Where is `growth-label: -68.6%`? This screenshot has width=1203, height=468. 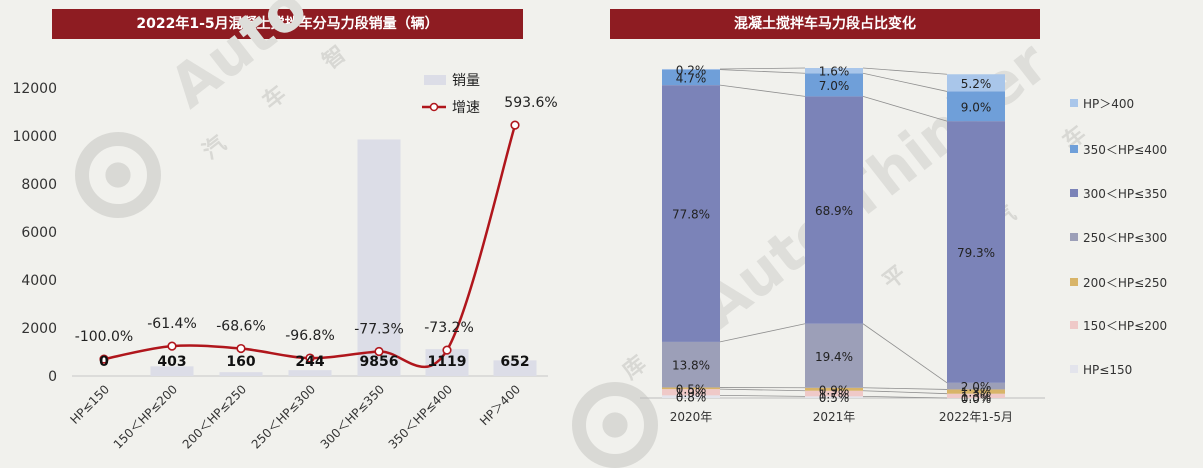 growth-label: -68.6% is located at coordinates (241, 327).